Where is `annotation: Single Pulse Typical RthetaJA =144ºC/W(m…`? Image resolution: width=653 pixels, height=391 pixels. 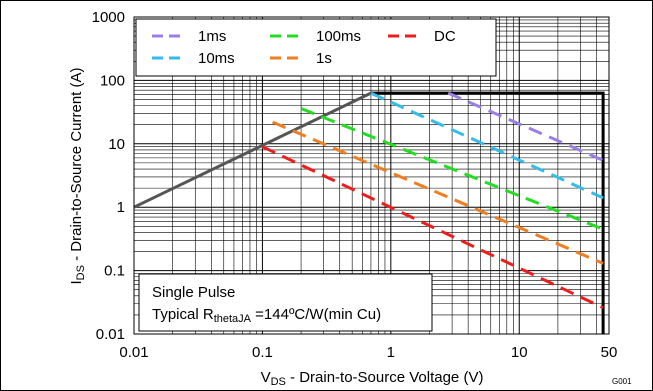
annotation: Single Pulse Typical RthetaJA =144ºC/W(m… is located at coordinates (285, 302).